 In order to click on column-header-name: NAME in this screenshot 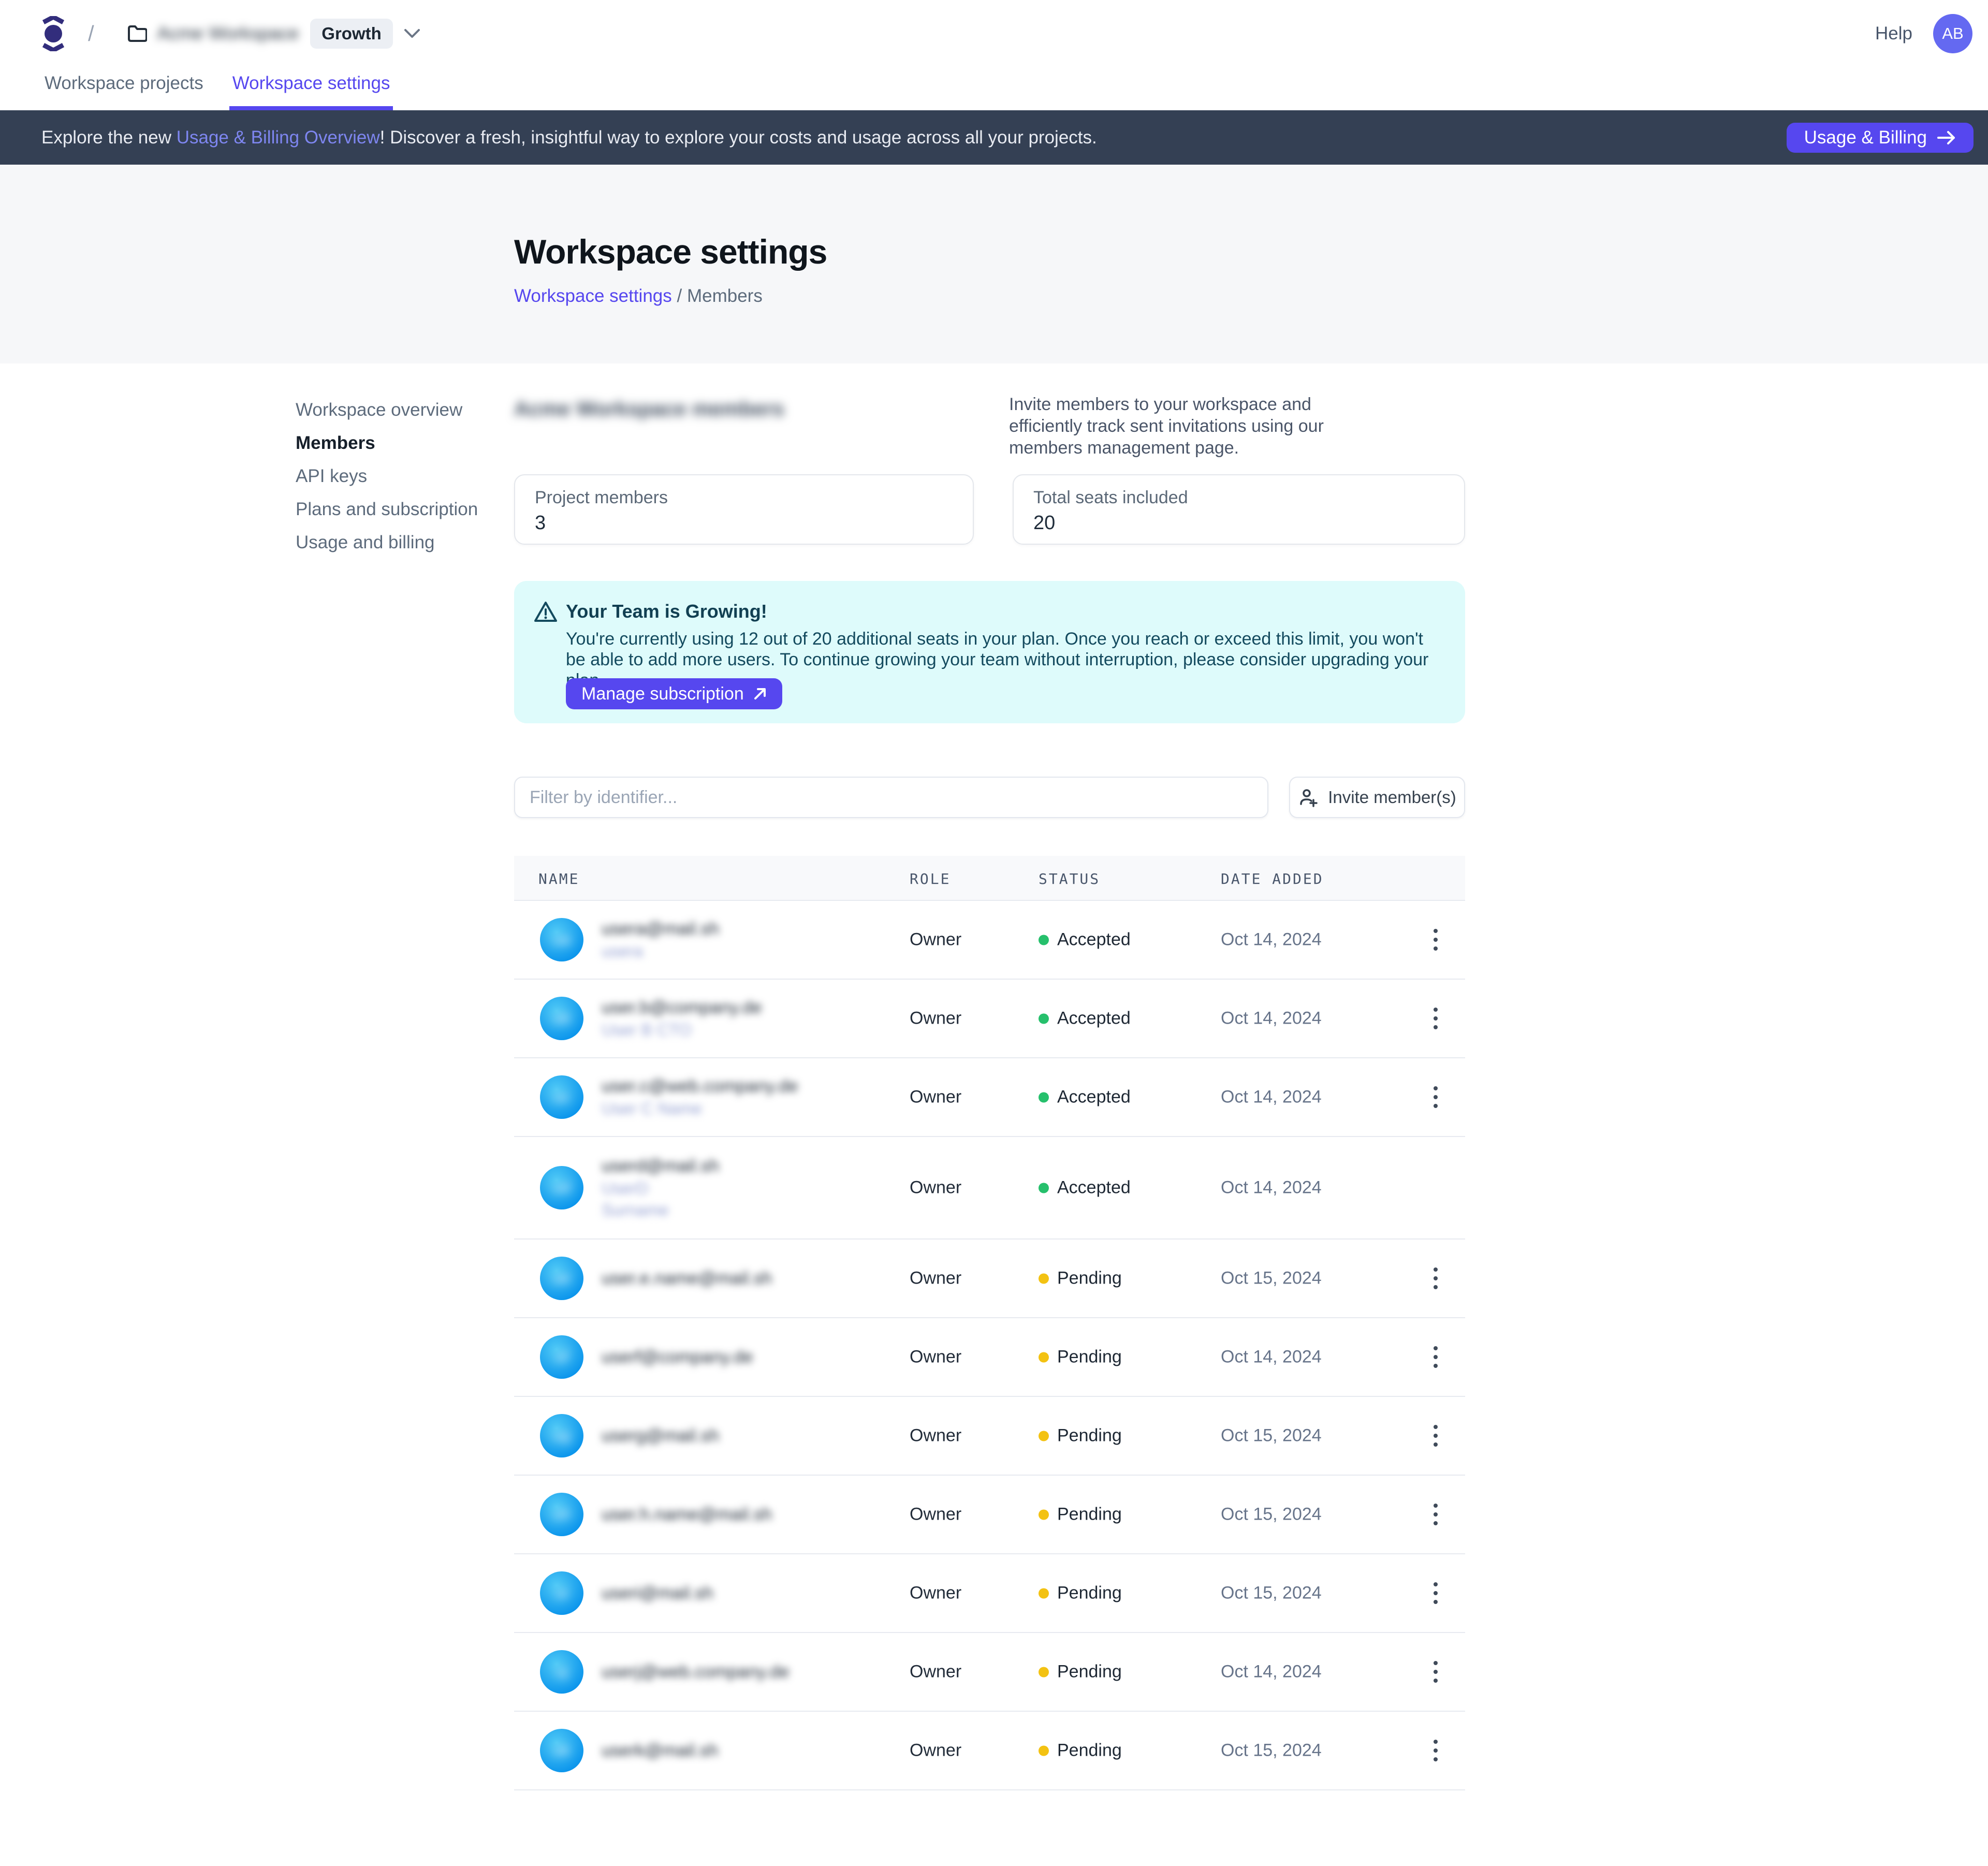, I will do `click(559, 878)`.